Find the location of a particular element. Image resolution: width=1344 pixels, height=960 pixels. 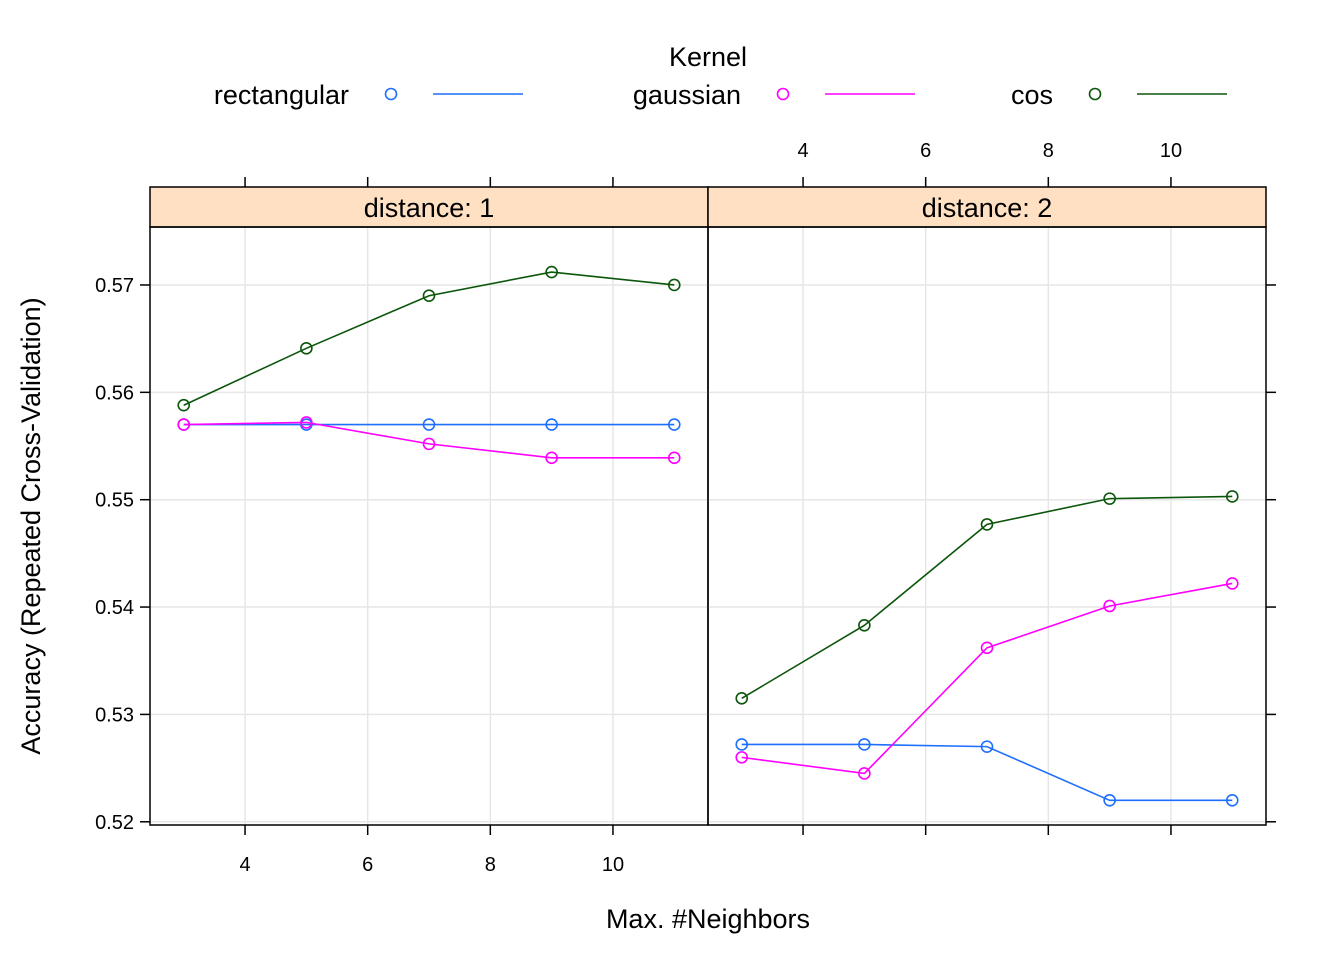

y-tick-label-0.57: 0.57 is located at coordinates (114, 286).